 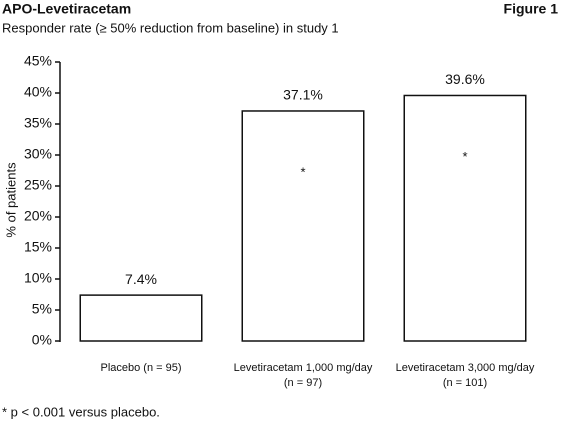 I want to click on x-tick-label-line: (n = 101), so click(x=465, y=383).